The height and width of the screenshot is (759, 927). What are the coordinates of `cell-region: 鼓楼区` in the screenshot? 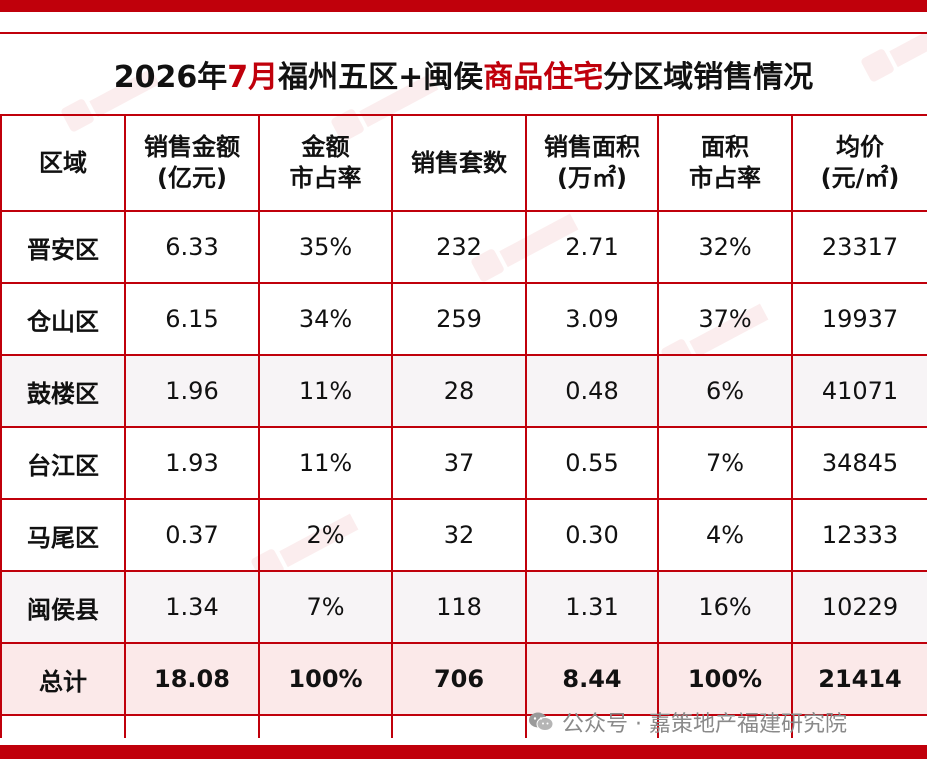 It's located at (63, 391).